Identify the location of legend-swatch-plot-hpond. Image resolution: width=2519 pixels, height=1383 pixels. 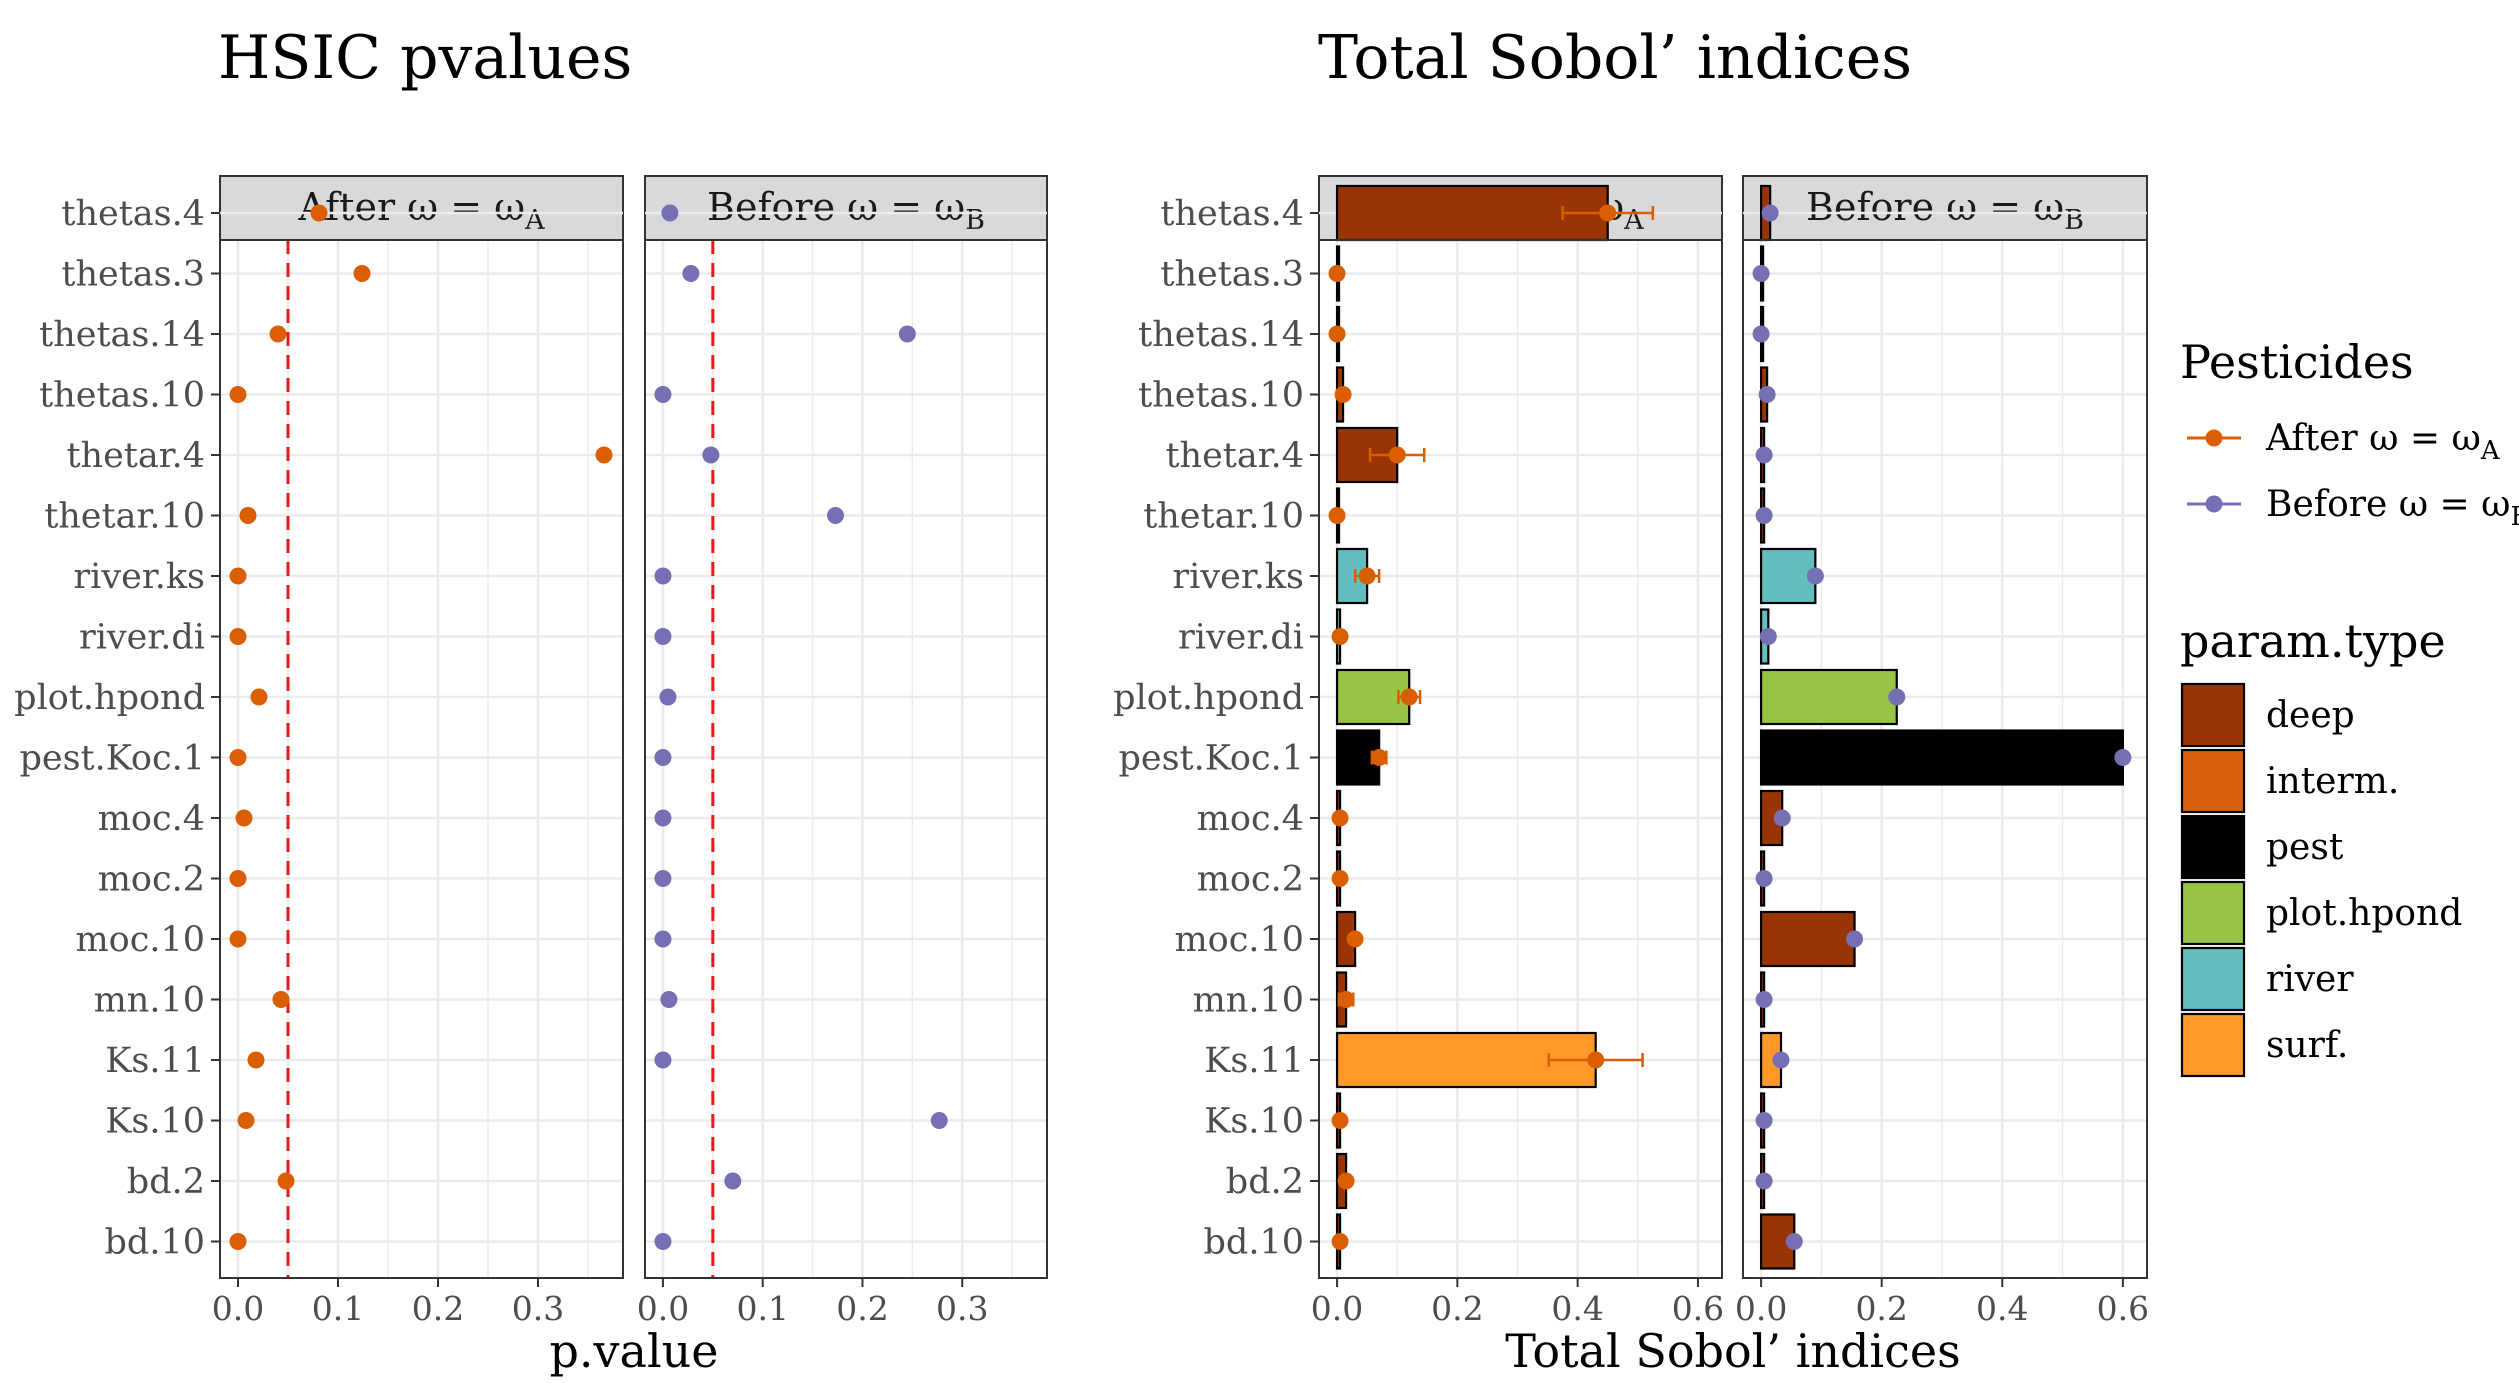
(2213, 913).